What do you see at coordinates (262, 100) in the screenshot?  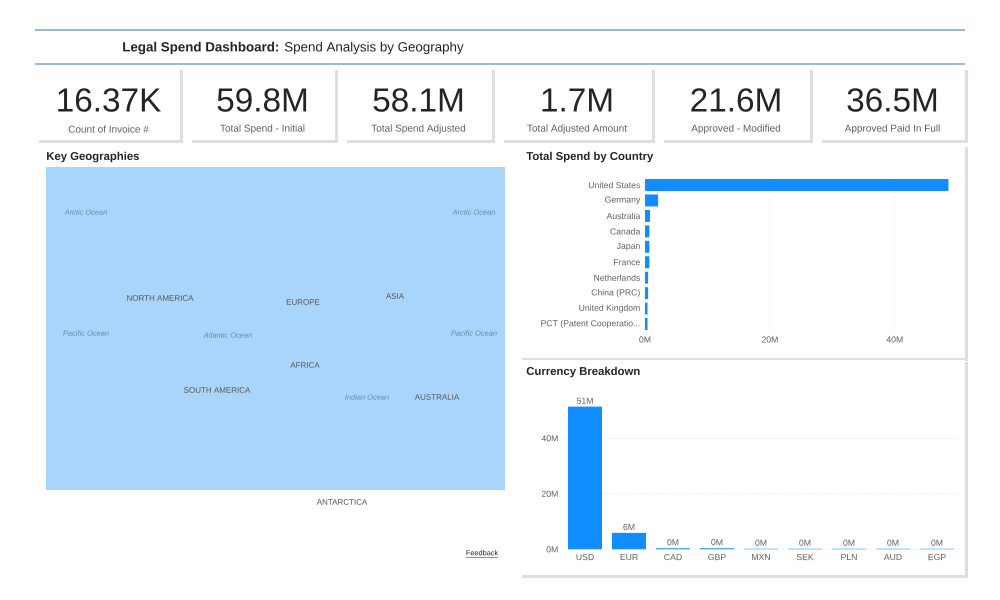 I see `text: 59.8M` at bounding box center [262, 100].